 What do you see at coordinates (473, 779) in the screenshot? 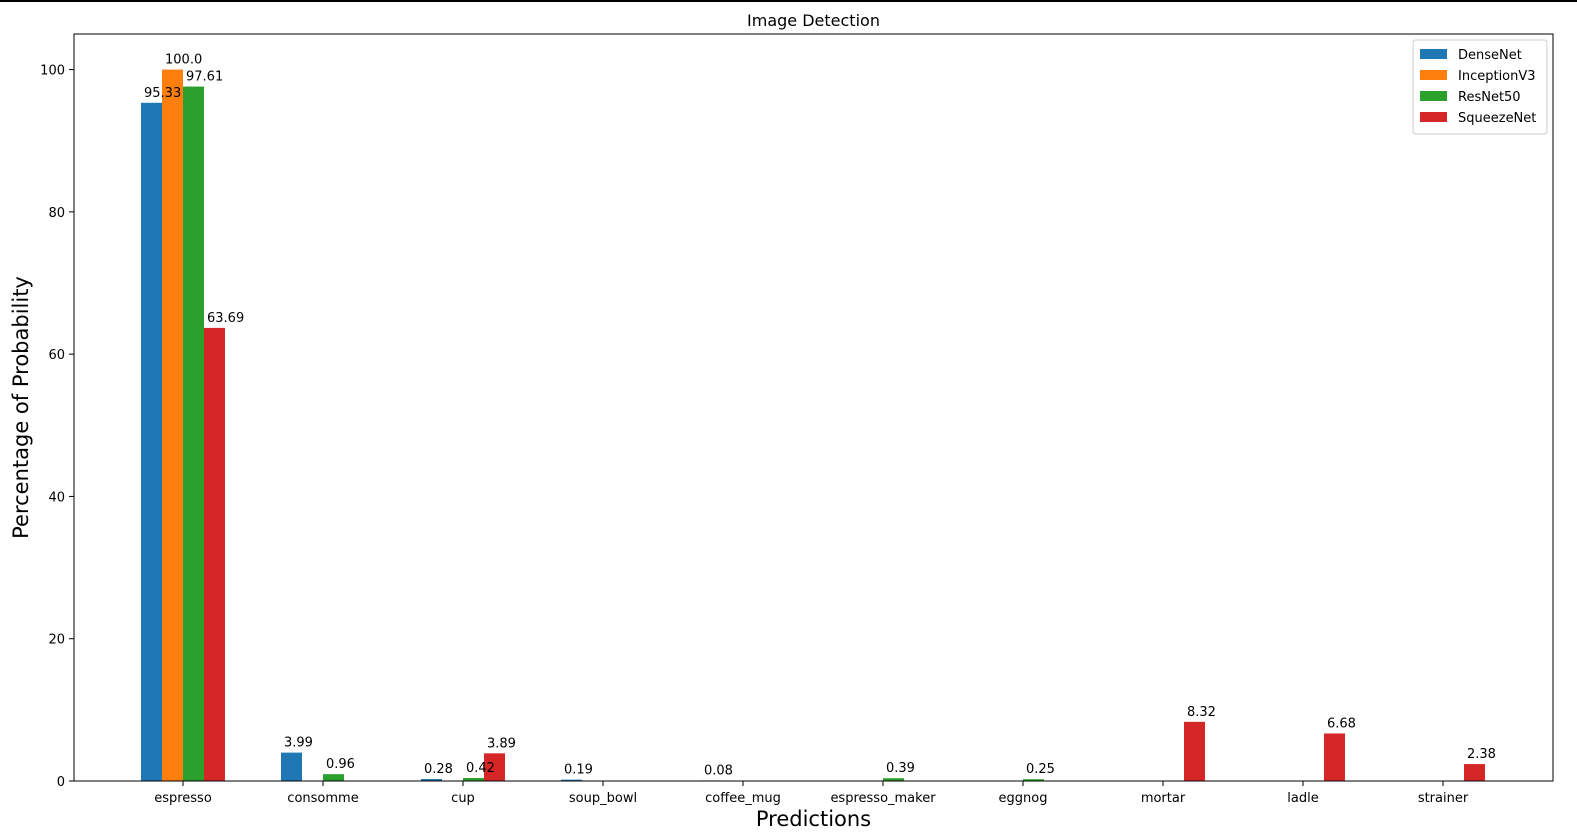
I see `bar-resnet50-cup` at bounding box center [473, 779].